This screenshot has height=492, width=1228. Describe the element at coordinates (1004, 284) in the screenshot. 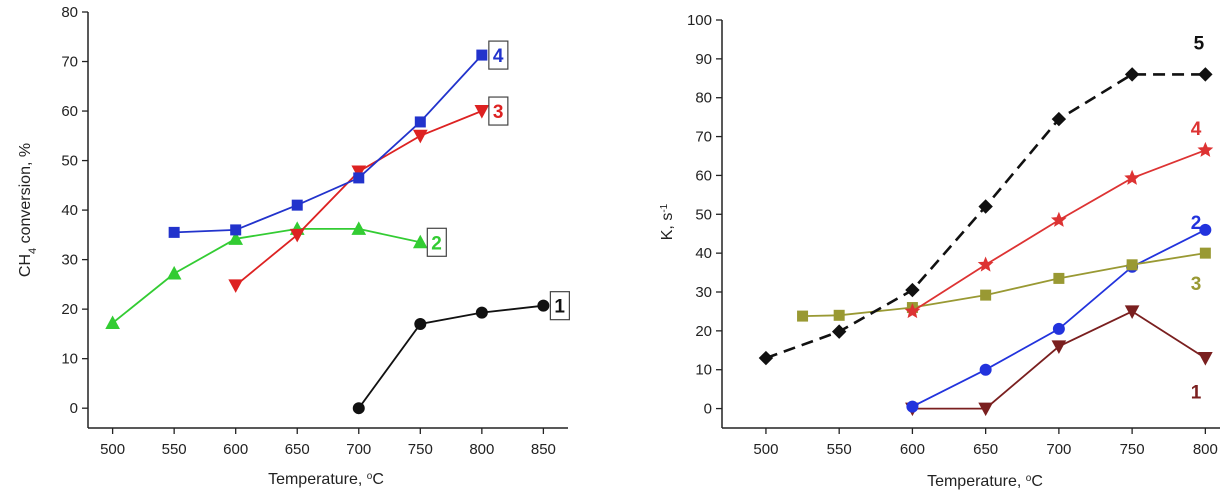

I see `series-3-line` at that location.